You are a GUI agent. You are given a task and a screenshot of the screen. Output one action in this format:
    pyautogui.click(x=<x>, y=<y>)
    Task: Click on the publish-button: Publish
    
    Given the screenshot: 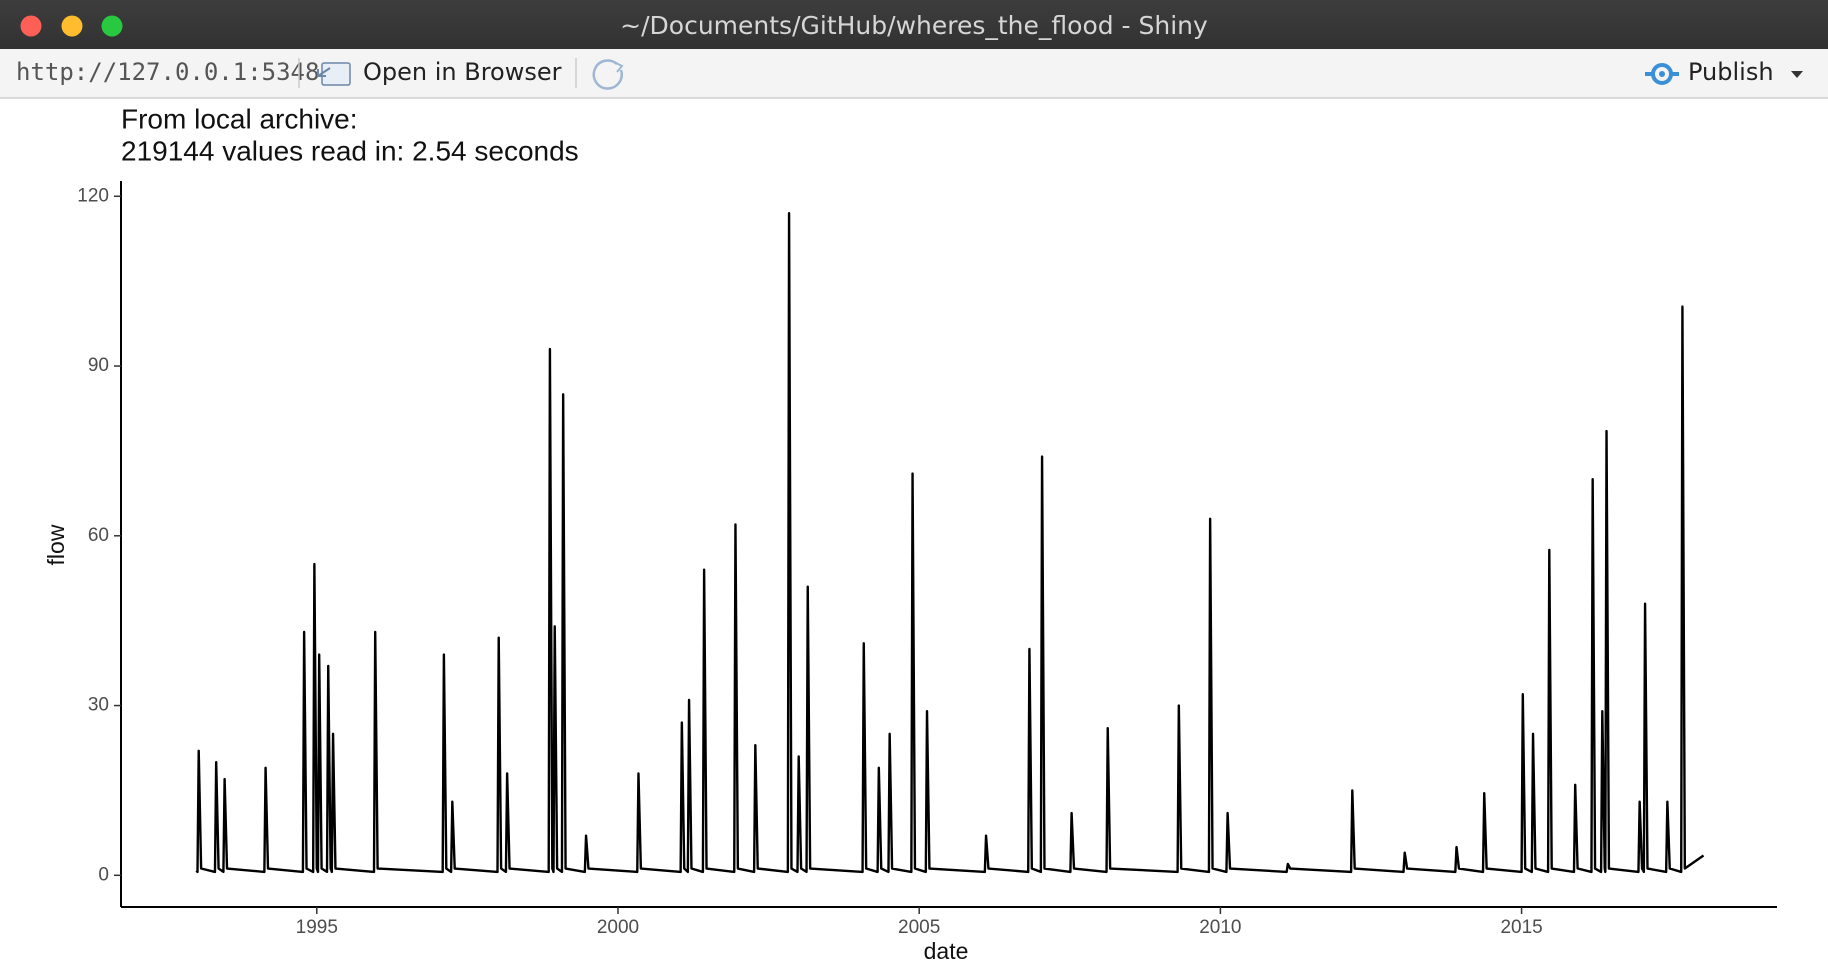 What is the action you would take?
    pyautogui.click(x=1731, y=72)
    